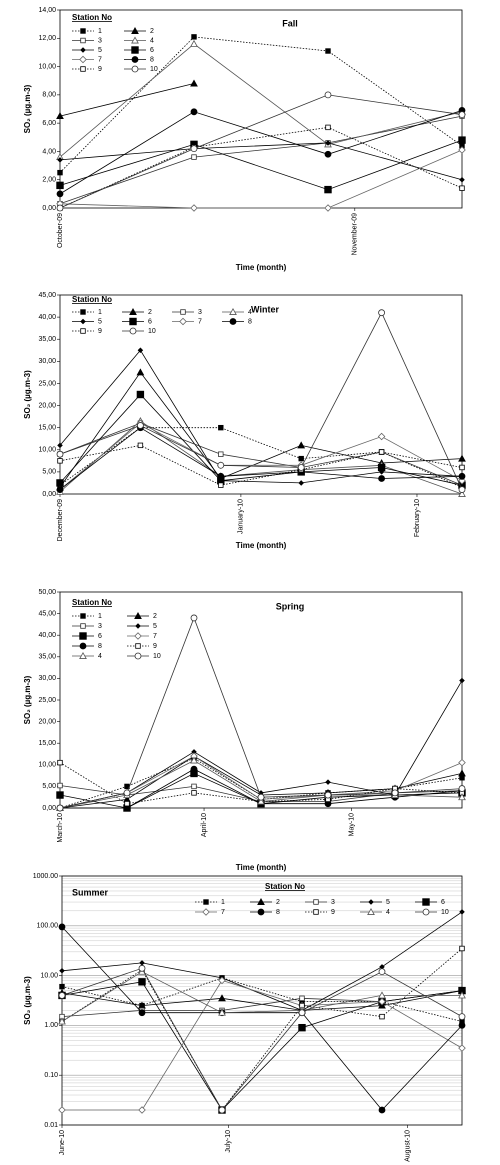 This screenshot has width=500, height=1165. Describe the element at coordinates (351, 824) in the screenshot. I see `x-tick-label: May-10` at that location.